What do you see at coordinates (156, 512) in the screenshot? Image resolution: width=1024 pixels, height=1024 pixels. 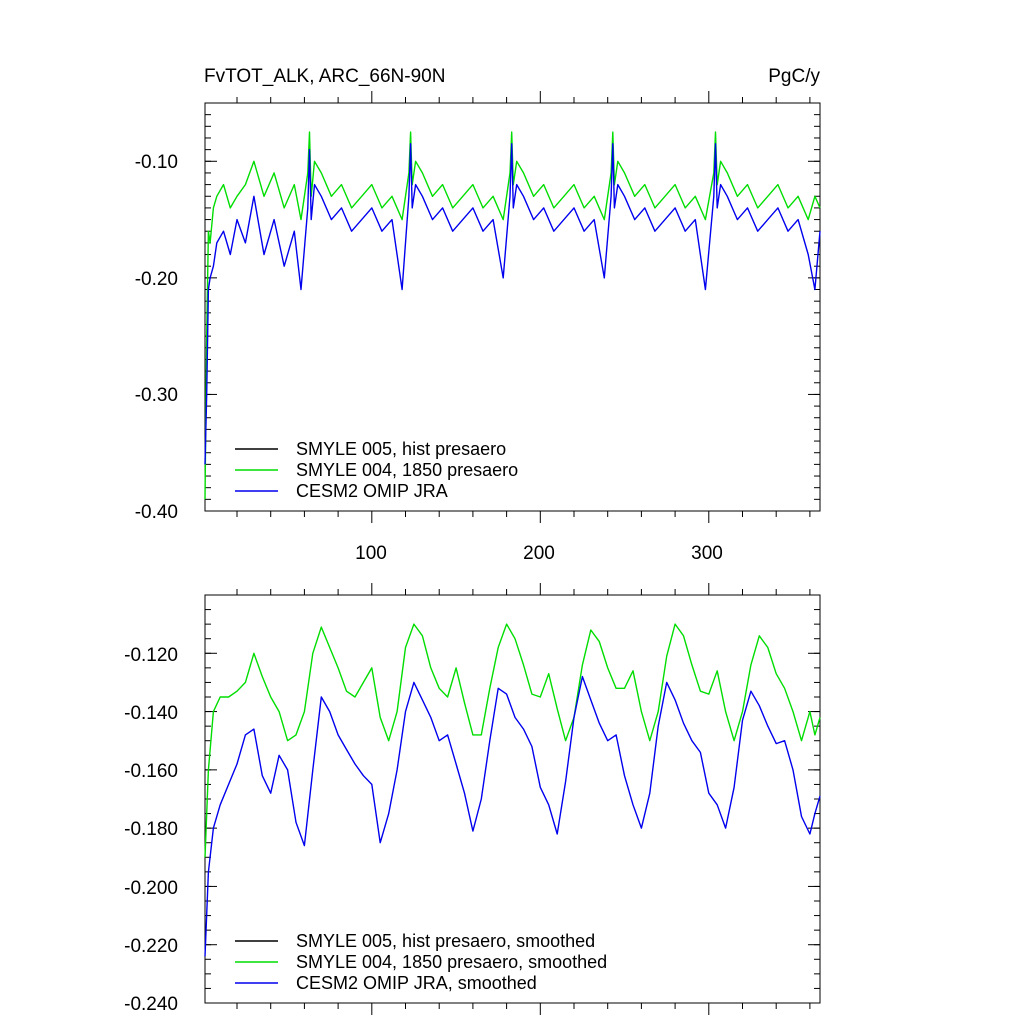 I see `y-tick-label: -0.40` at bounding box center [156, 512].